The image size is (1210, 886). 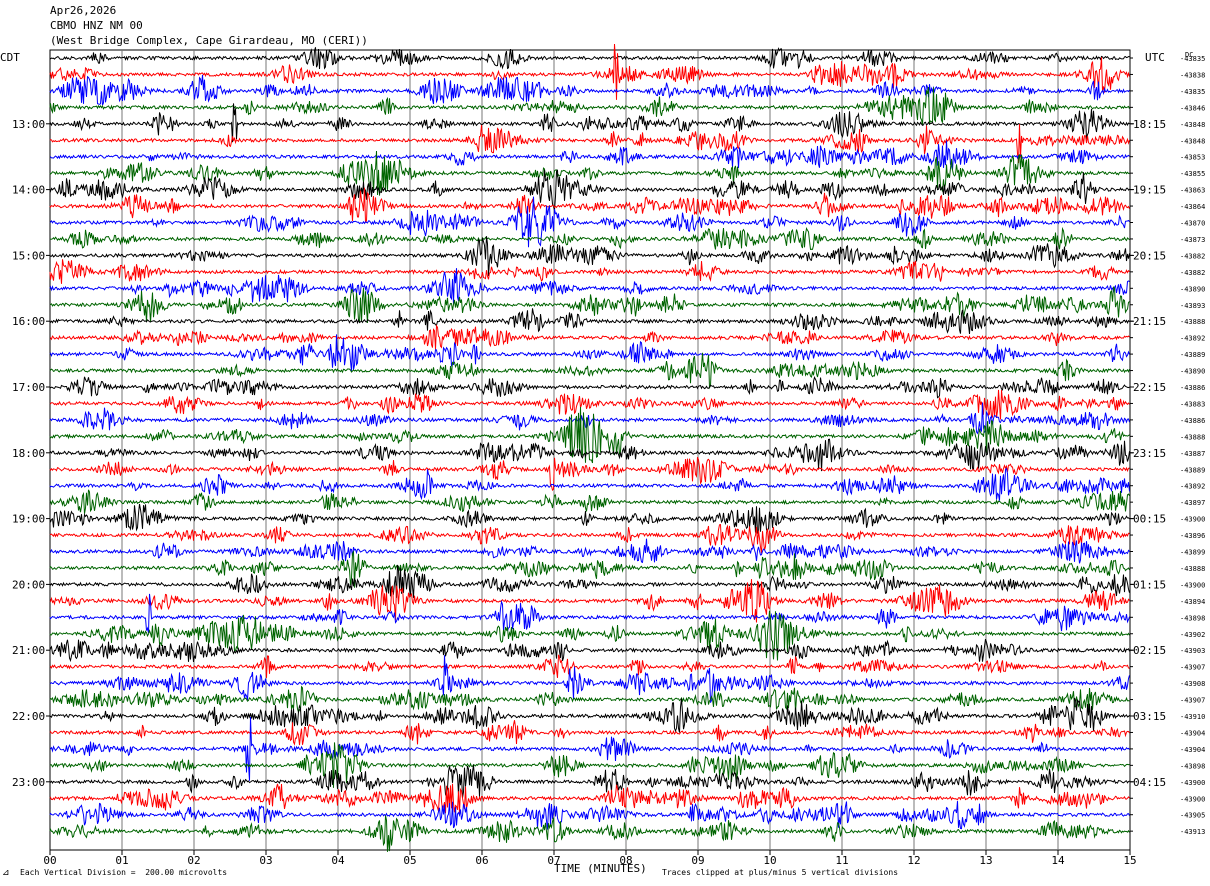 What do you see at coordinates (625, 860) in the screenshot?
I see `x-tick-label: 08` at bounding box center [625, 860].